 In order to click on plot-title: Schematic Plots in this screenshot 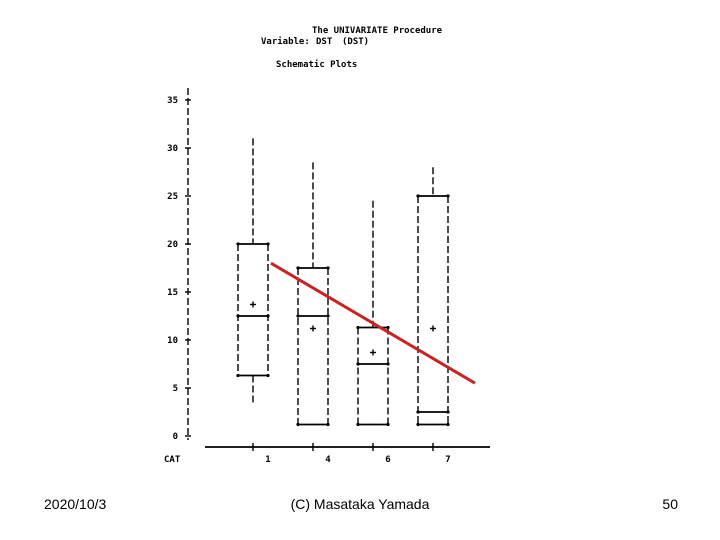, I will do `click(316, 64)`.